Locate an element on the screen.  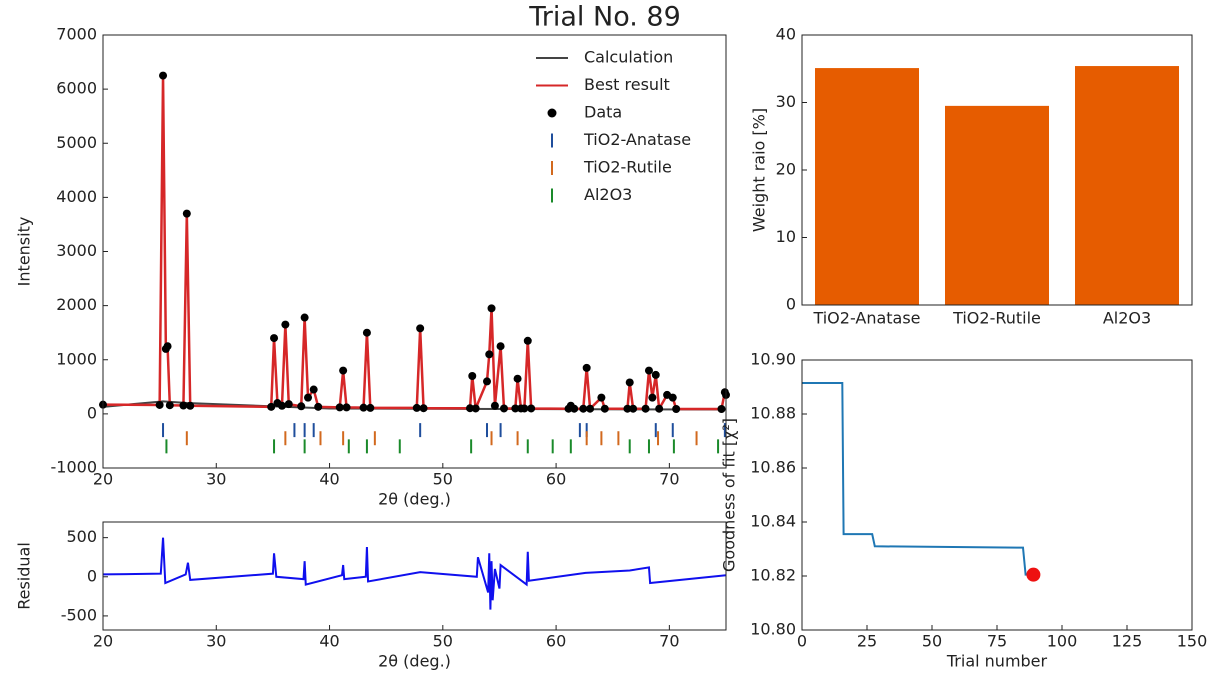
y-tick-label: 20 is located at coordinates (786, 169).